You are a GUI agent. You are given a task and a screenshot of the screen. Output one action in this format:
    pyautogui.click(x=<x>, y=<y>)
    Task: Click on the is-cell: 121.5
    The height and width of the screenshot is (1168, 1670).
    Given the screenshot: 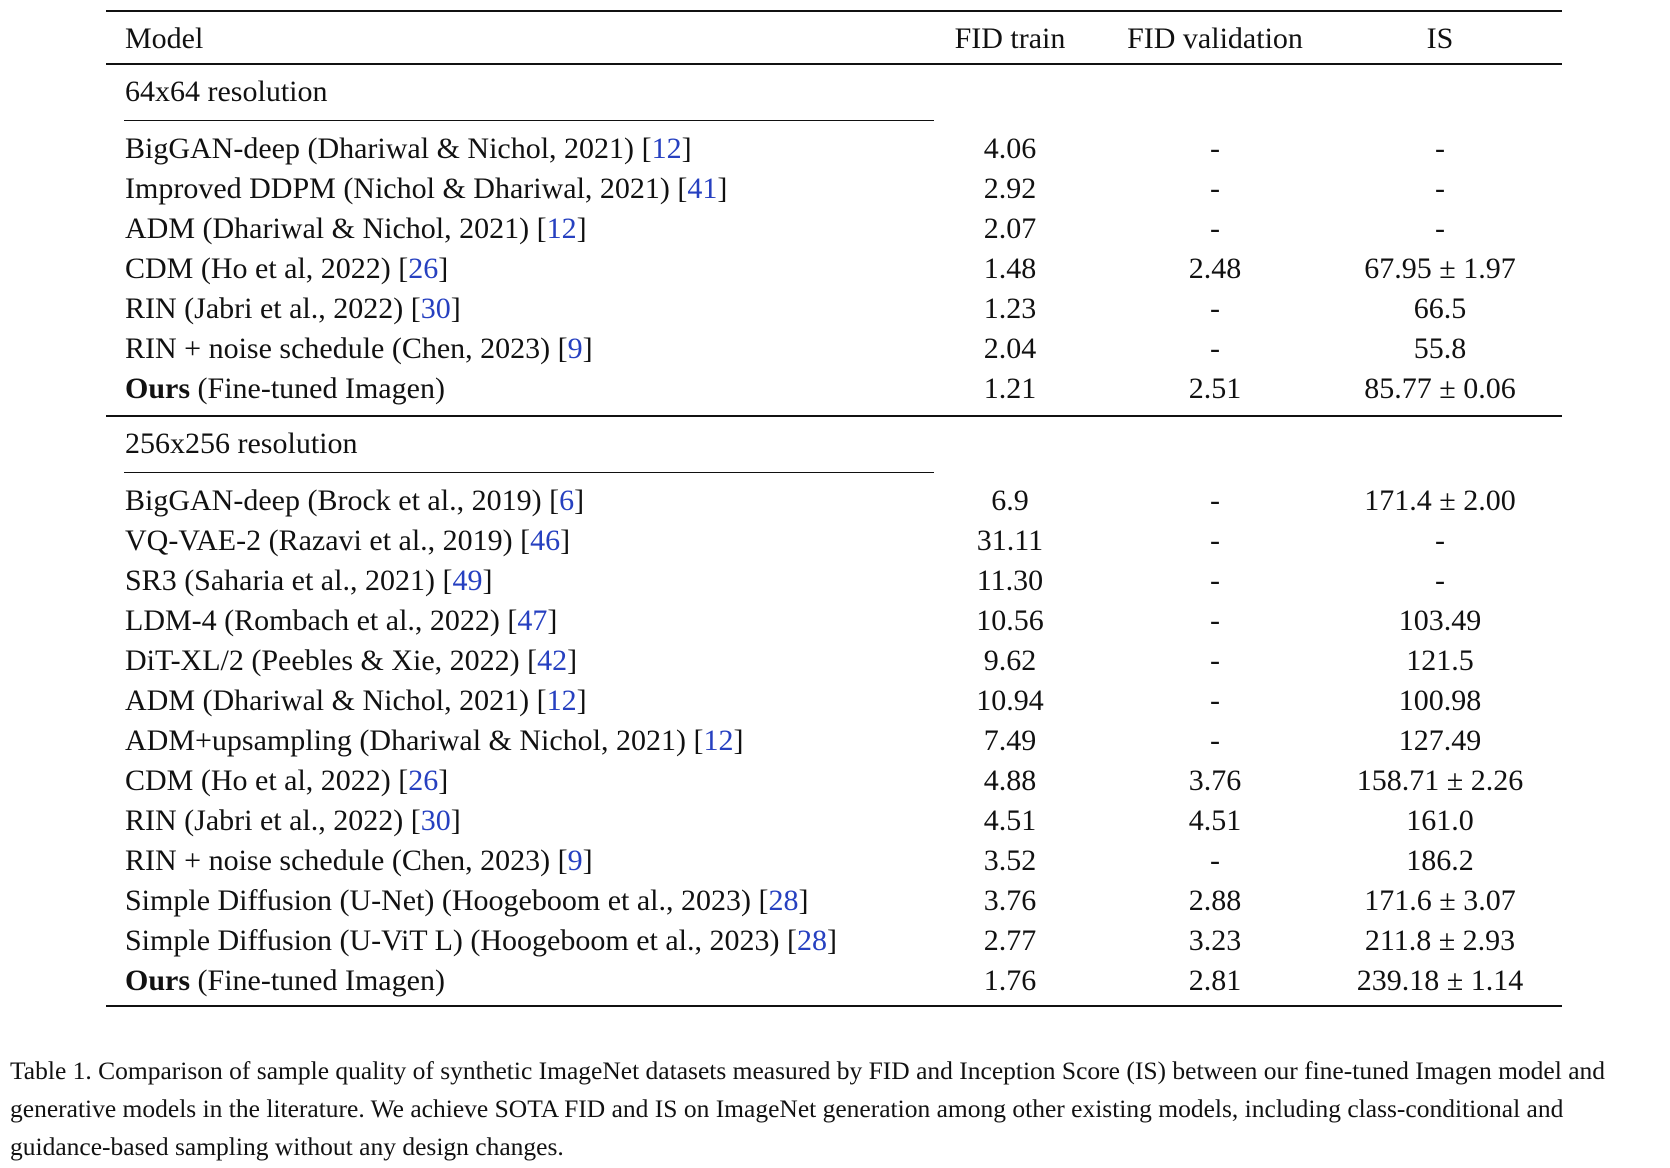 What is the action you would take?
    pyautogui.click(x=1440, y=660)
    